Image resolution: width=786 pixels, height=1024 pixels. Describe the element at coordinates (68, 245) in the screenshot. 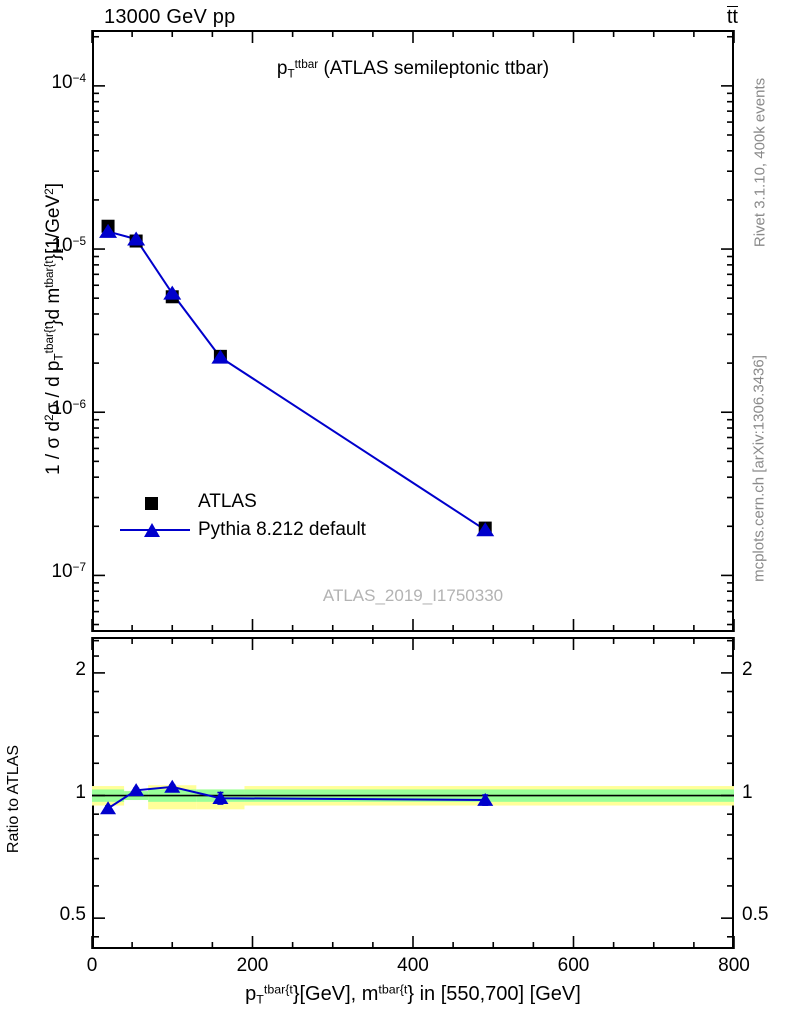

I see `y-tick-label-main-1: 10⁻⁵` at that location.